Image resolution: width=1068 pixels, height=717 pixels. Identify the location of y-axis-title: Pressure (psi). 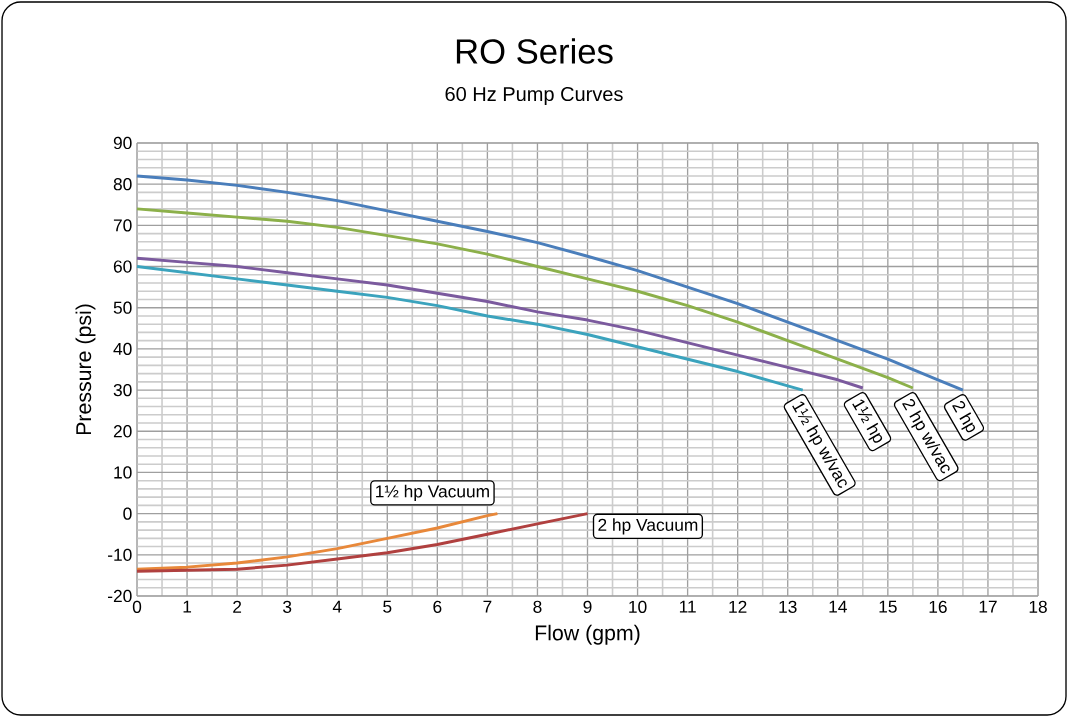
(85, 369).